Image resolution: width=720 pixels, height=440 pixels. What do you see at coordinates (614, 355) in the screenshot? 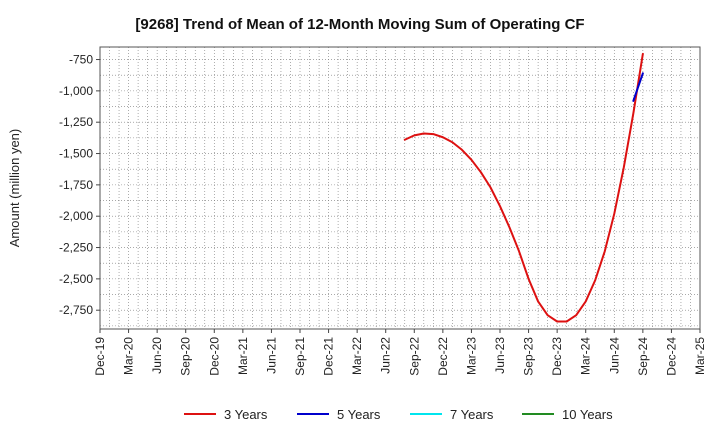
I see `x-tick-label: Jun-24` at bounding box center [614, 355].